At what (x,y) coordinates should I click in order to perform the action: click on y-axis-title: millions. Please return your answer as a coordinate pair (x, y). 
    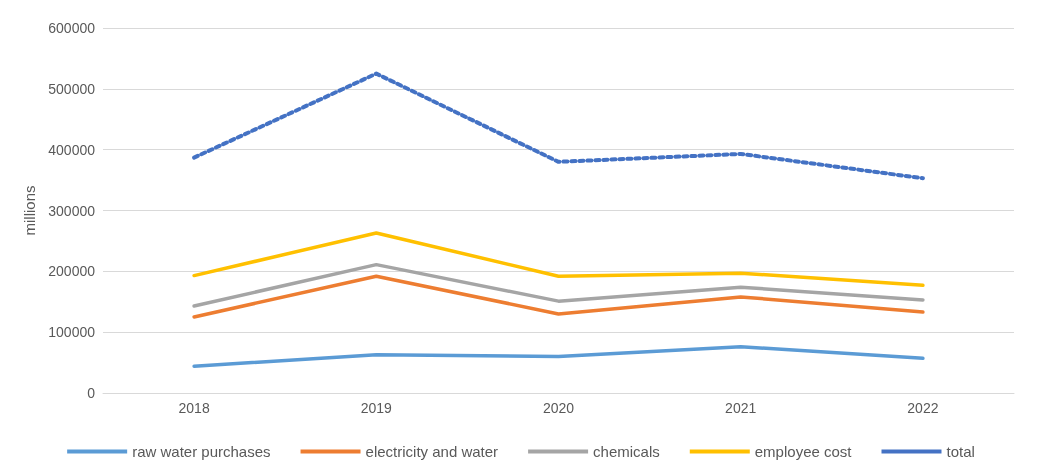
    Looking at the image, I should click on (30, 210).